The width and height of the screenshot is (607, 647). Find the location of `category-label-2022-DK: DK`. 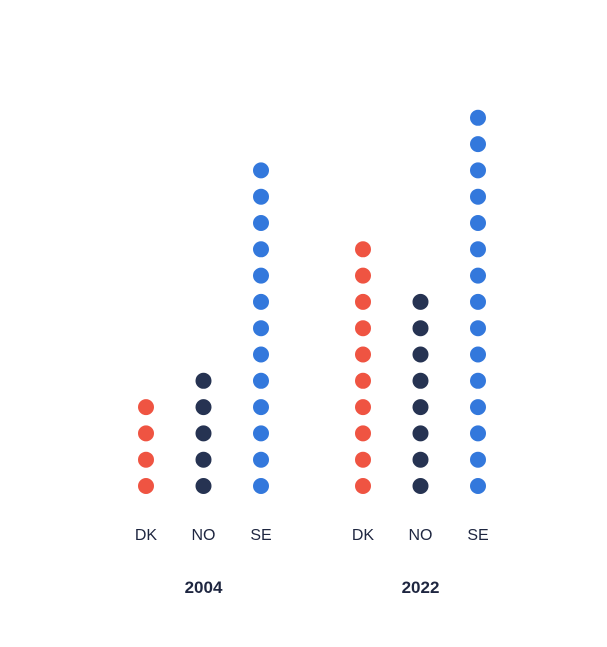

category-label-2022-DK: DK is located at coordinates (363, 535).